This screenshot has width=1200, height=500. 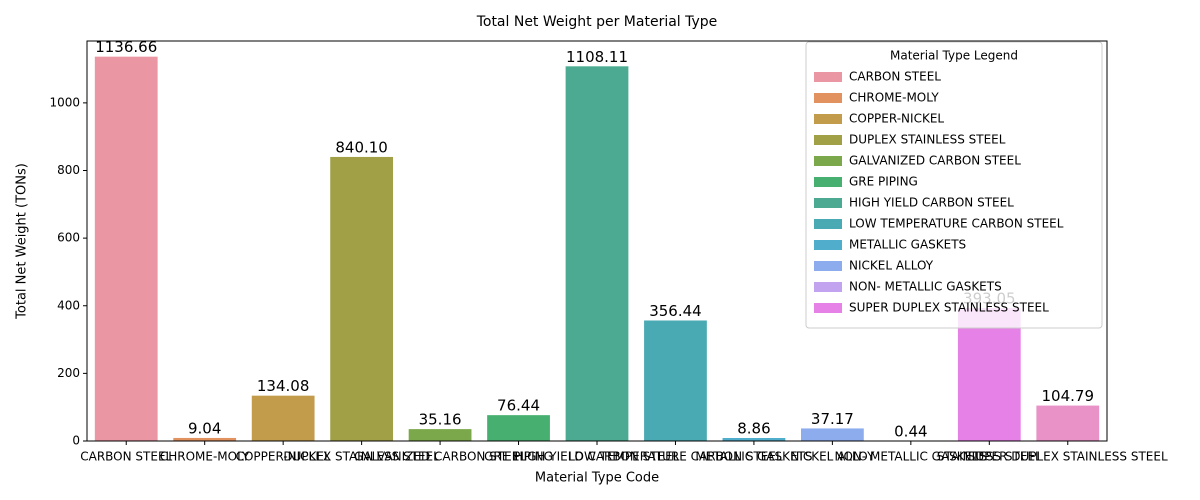 I want to click on y-tick-label: 1000, so click(x=64, y=102).